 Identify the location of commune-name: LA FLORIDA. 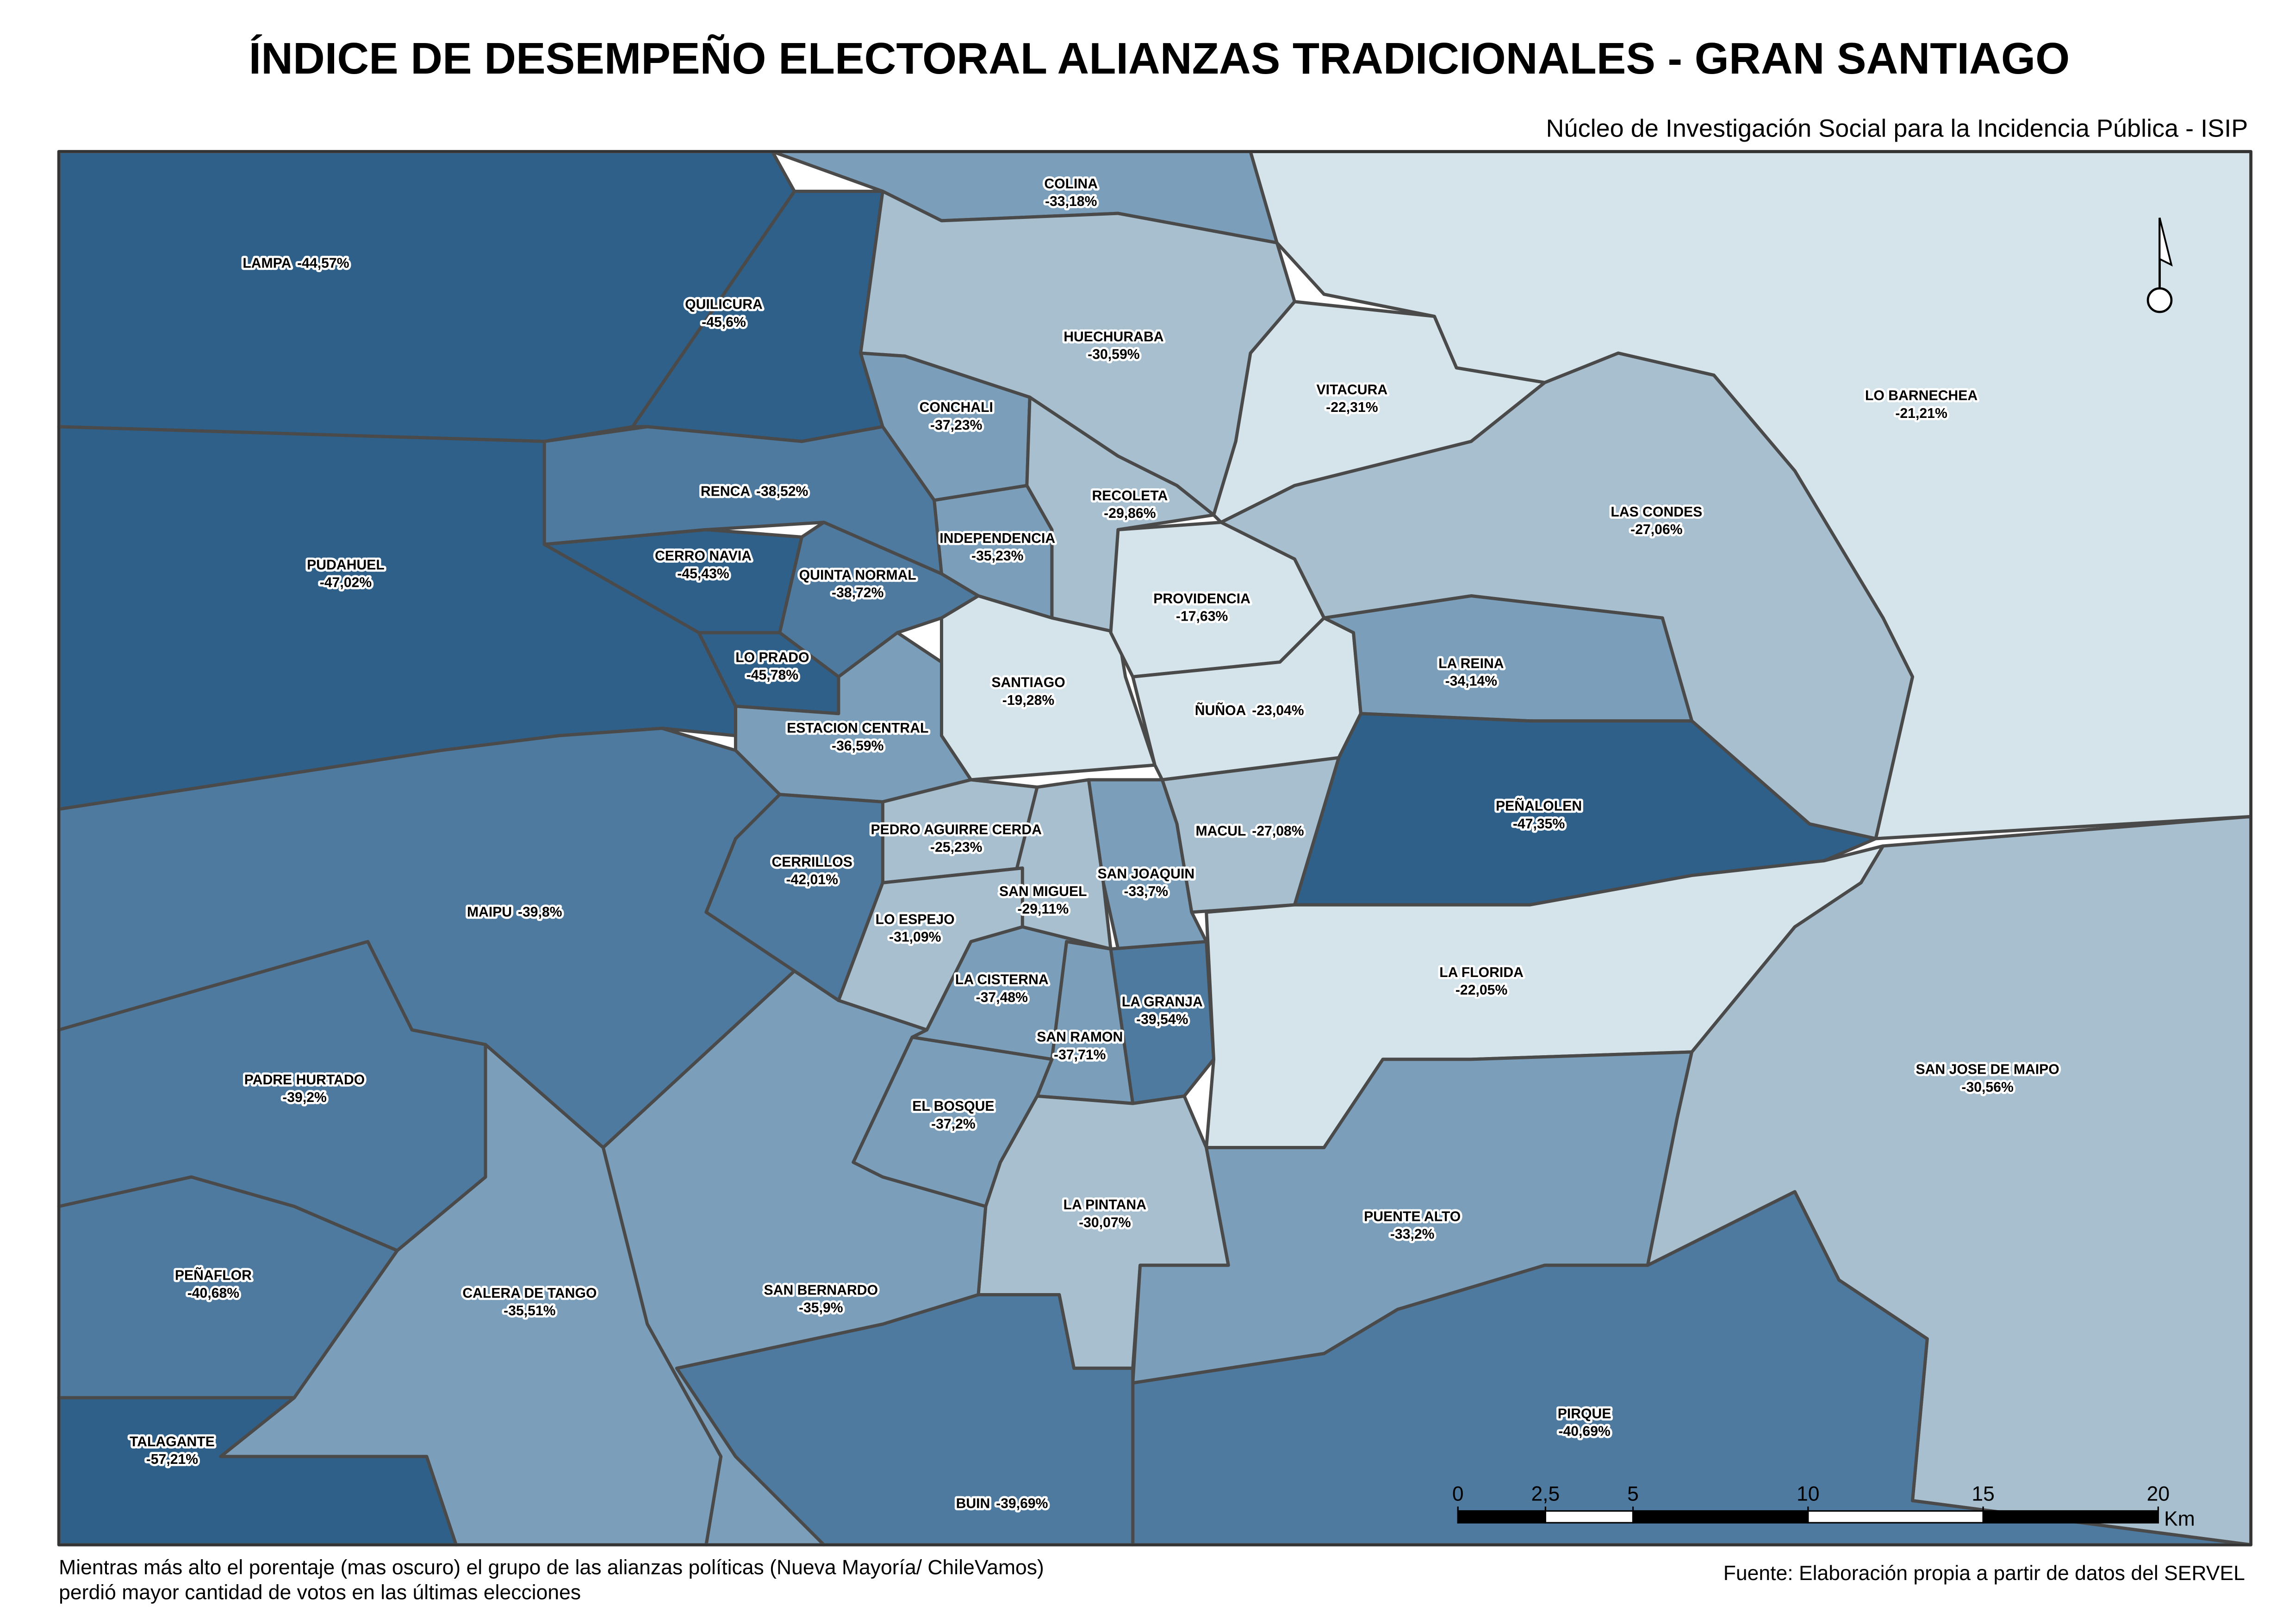
(1481, 972).